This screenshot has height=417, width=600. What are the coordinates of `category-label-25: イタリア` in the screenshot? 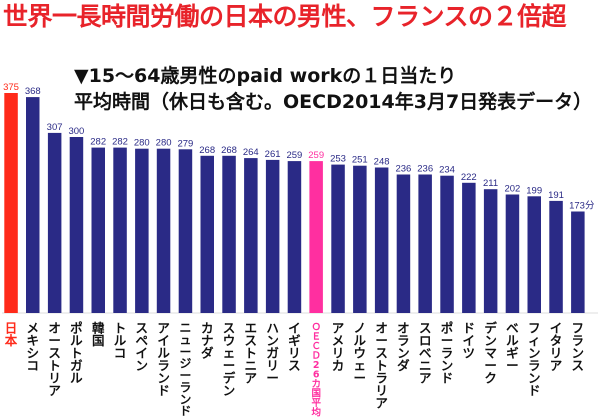 It's located at (556, 347).